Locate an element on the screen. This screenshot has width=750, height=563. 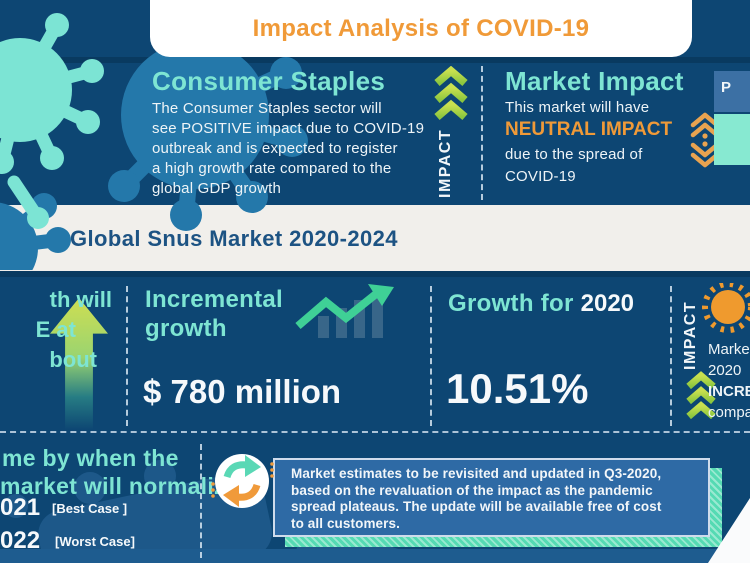
consumer-staples-text-line: The Consumer Staples sector will is located at coordinates (267, 108).